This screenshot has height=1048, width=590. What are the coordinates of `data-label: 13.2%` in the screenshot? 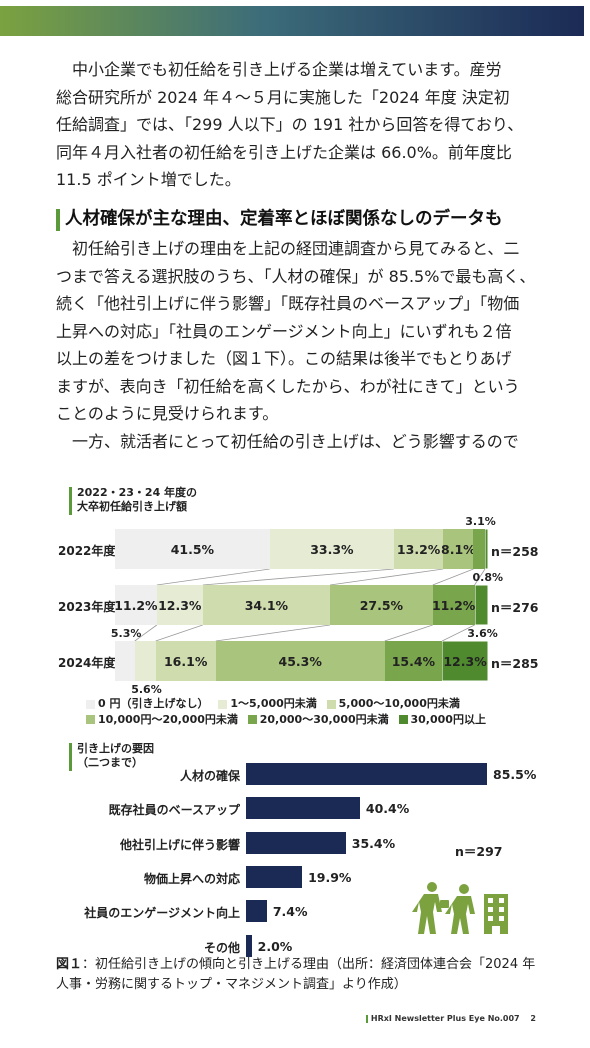 It's located at (418, 549).